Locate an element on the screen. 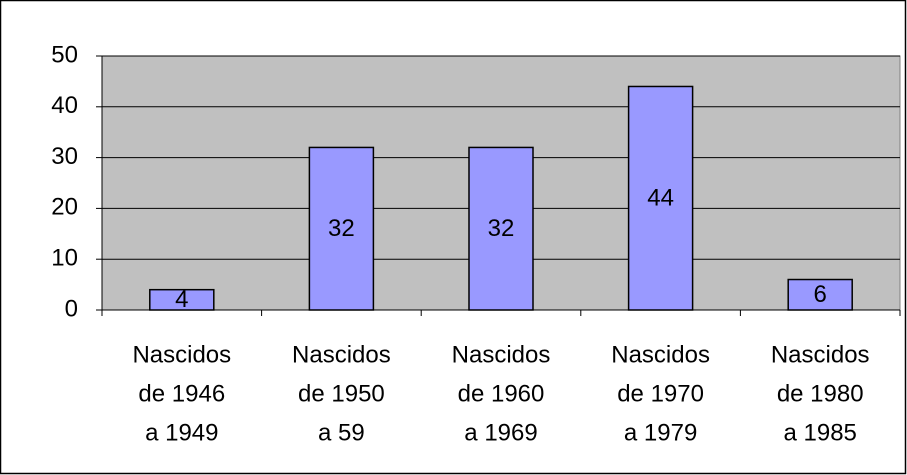 The image size is (907, 475). x-tick-label: a 1979 is located at coordinates (660, 432).